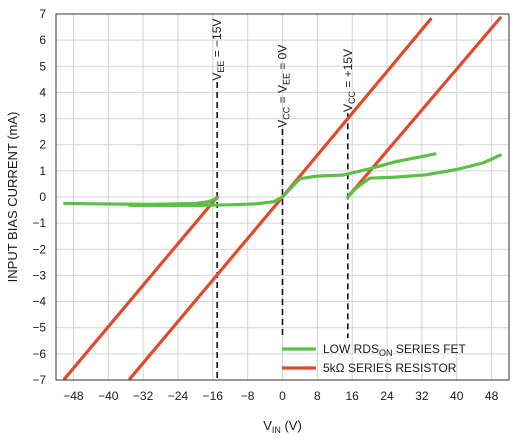 This screenshot has height=440, width=520. I want to click on x-tick-label: −40, so click(108, 396).